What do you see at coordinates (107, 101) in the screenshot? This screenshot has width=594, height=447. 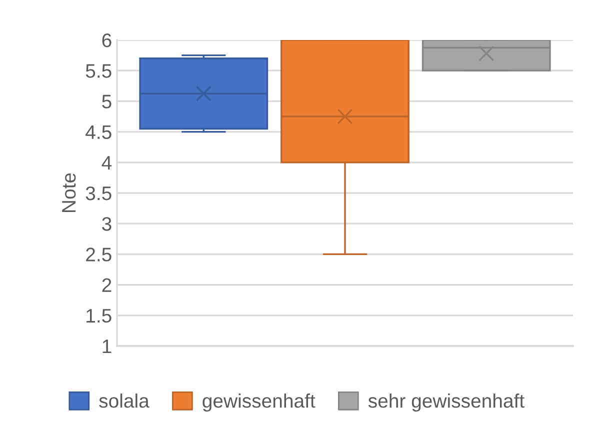 I see `y-tick-label: 5` at bounding box center [107, 101].